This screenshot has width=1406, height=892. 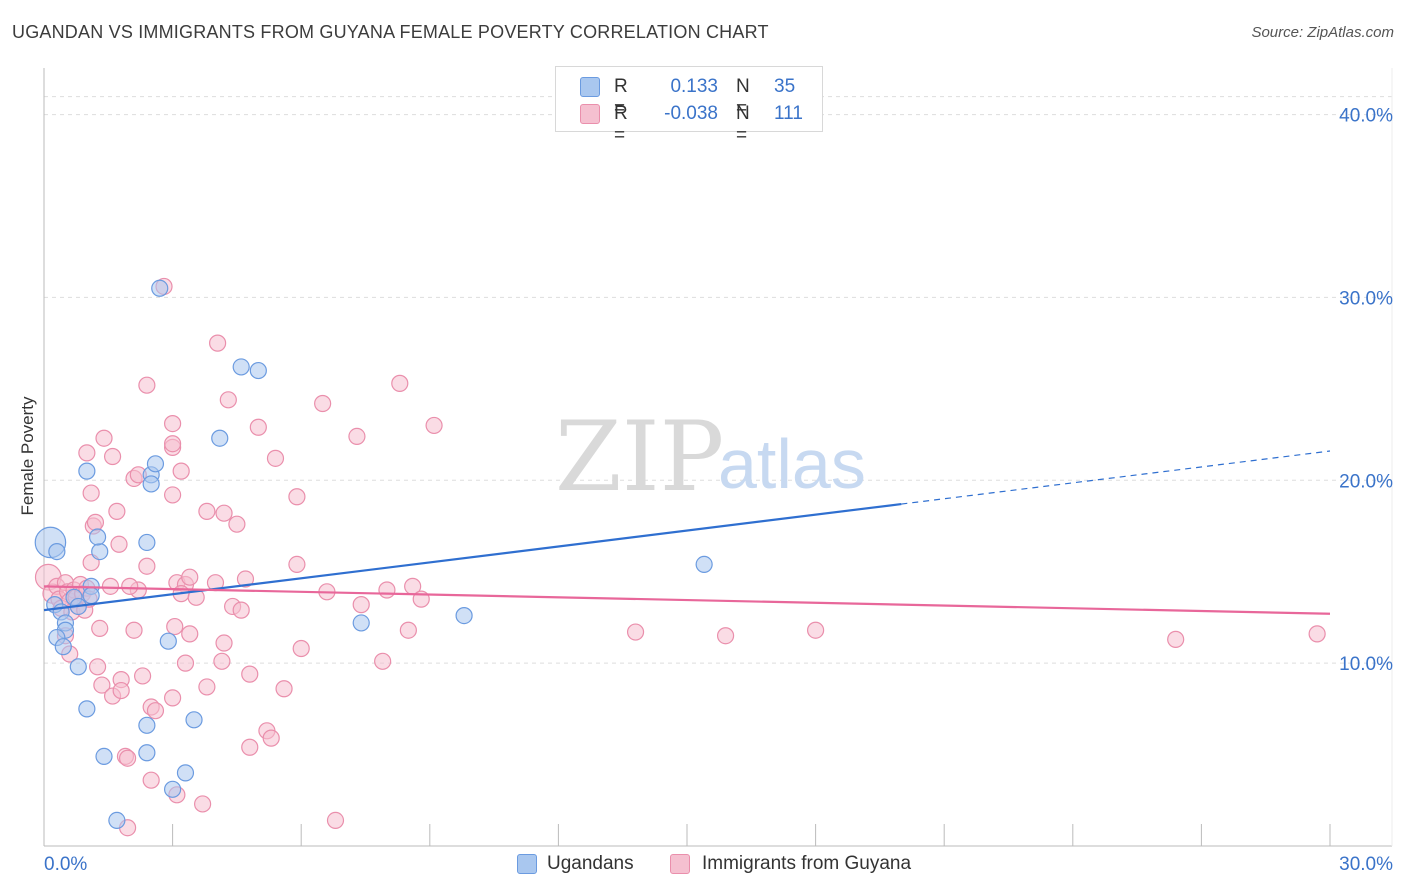 I want to click on source-credit: Source: ZipAtlas.com, so click(x=1322, y=32).